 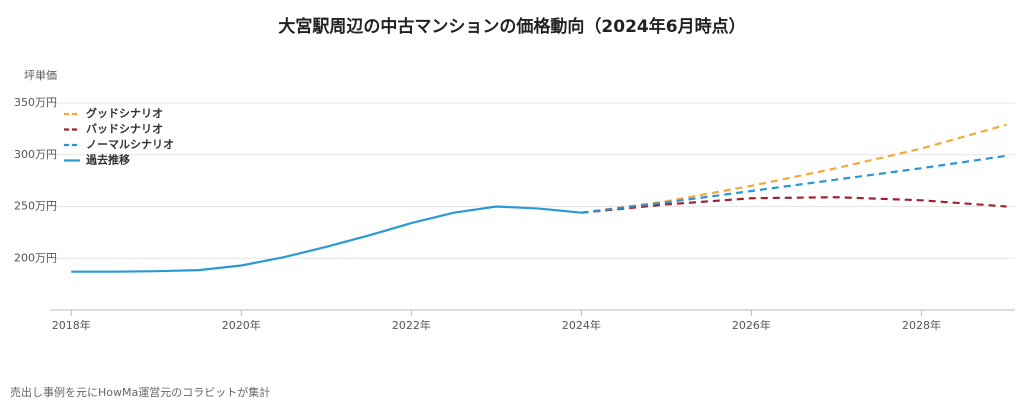 What do you see at coordinates (921, 325) in the screenshot?
I see `x-tick-label: 2028年` at bounding box center [921, 325].